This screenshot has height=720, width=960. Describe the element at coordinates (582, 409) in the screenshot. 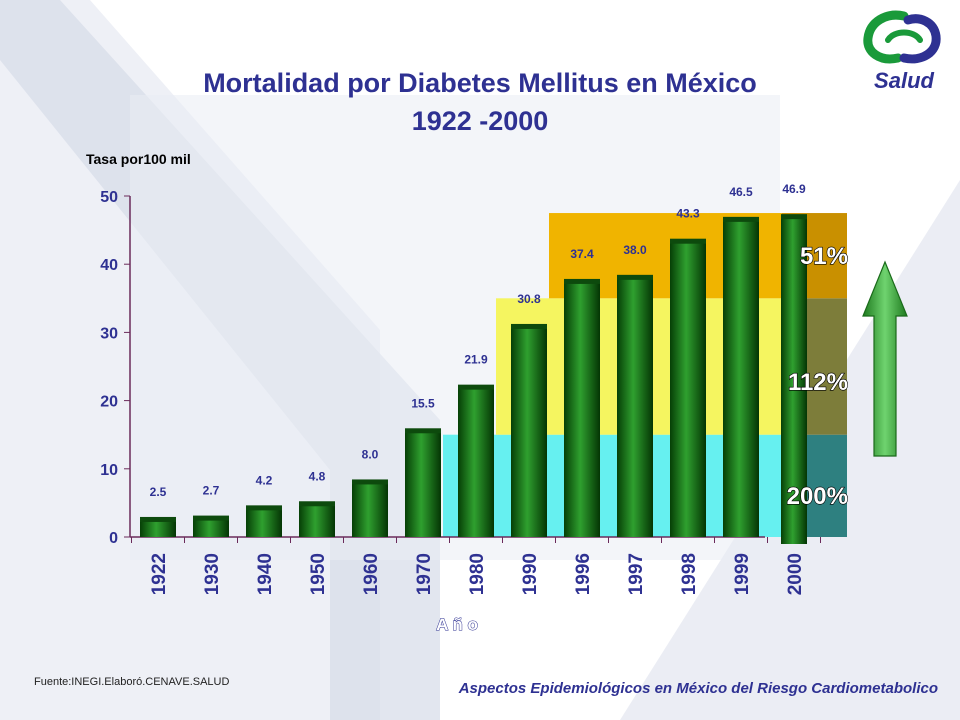

I see `bar-1996` at that location.